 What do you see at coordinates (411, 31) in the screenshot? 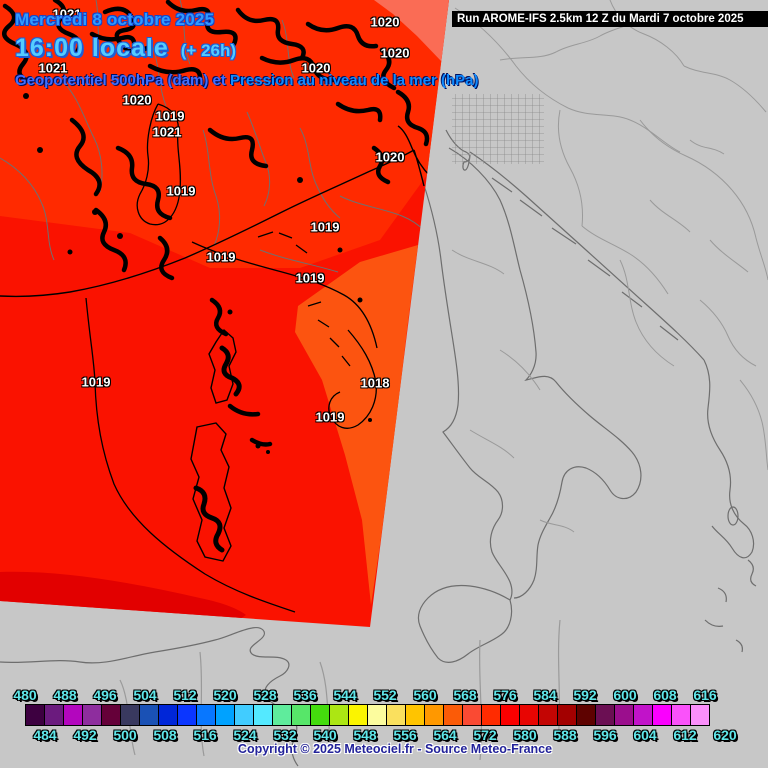
I see `domain-corner-salmon` at bounding box center [411, 31].